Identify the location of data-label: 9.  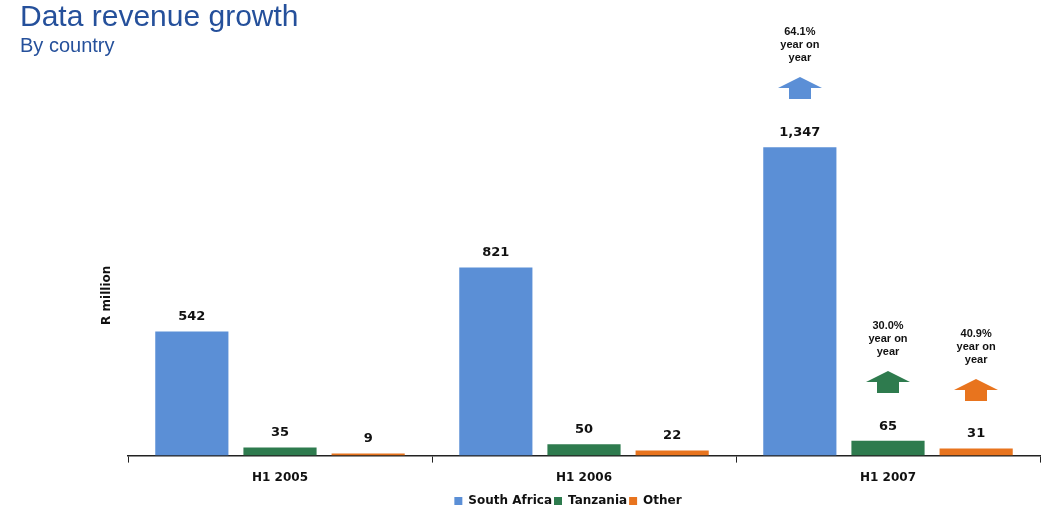
(368, 438).